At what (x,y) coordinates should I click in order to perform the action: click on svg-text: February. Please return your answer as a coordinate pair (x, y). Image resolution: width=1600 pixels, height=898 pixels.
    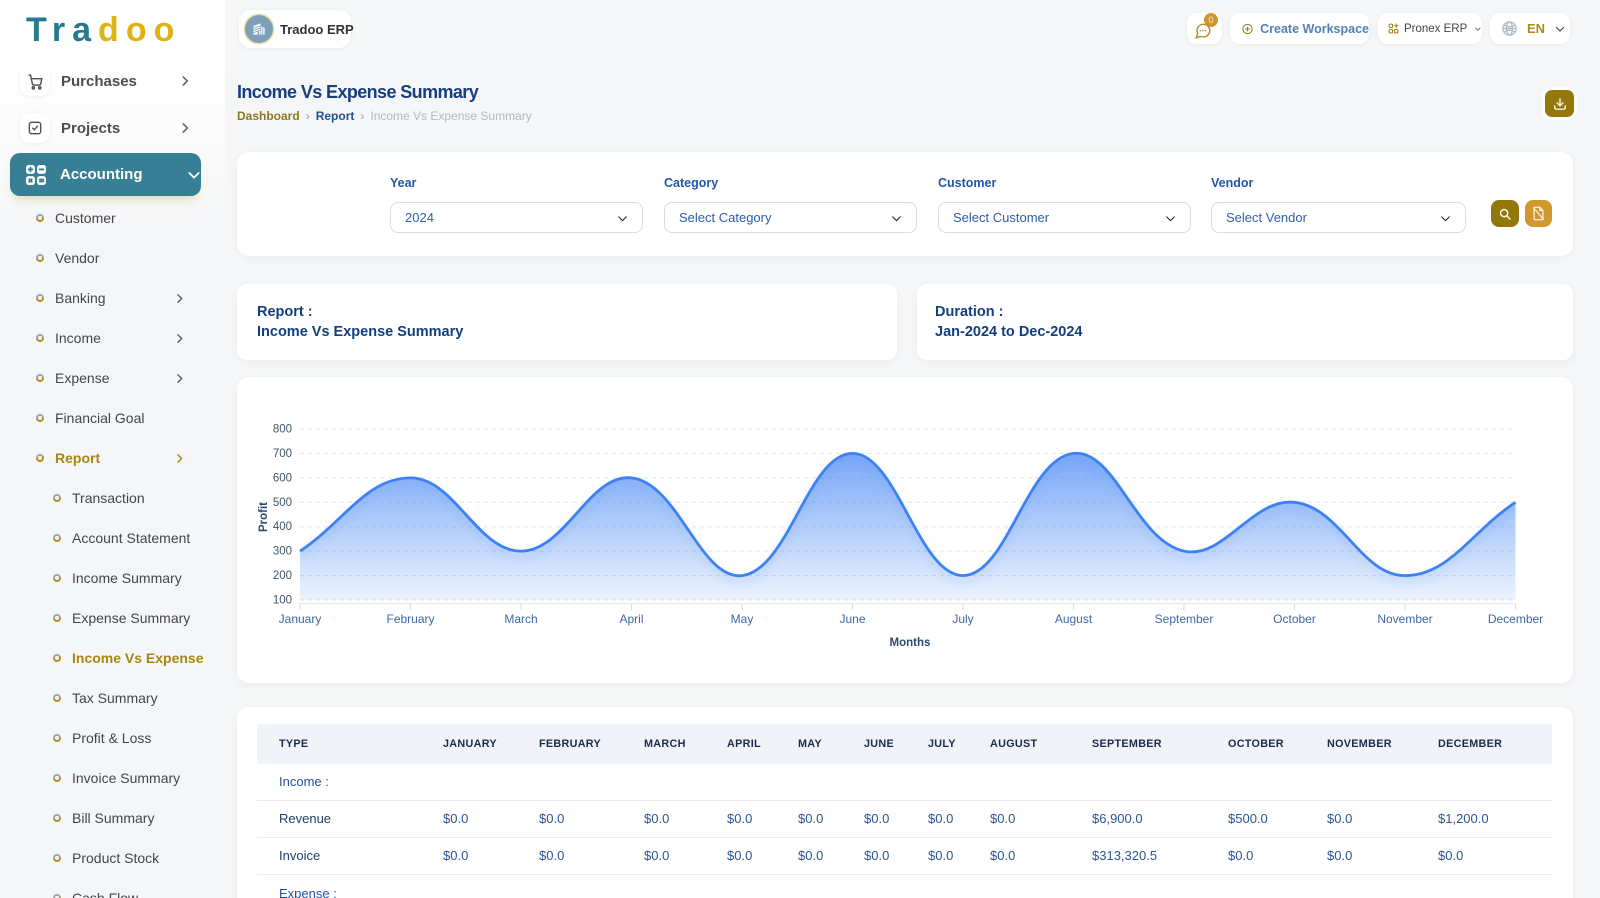
    Looking at the image, I should click on (410, 619).